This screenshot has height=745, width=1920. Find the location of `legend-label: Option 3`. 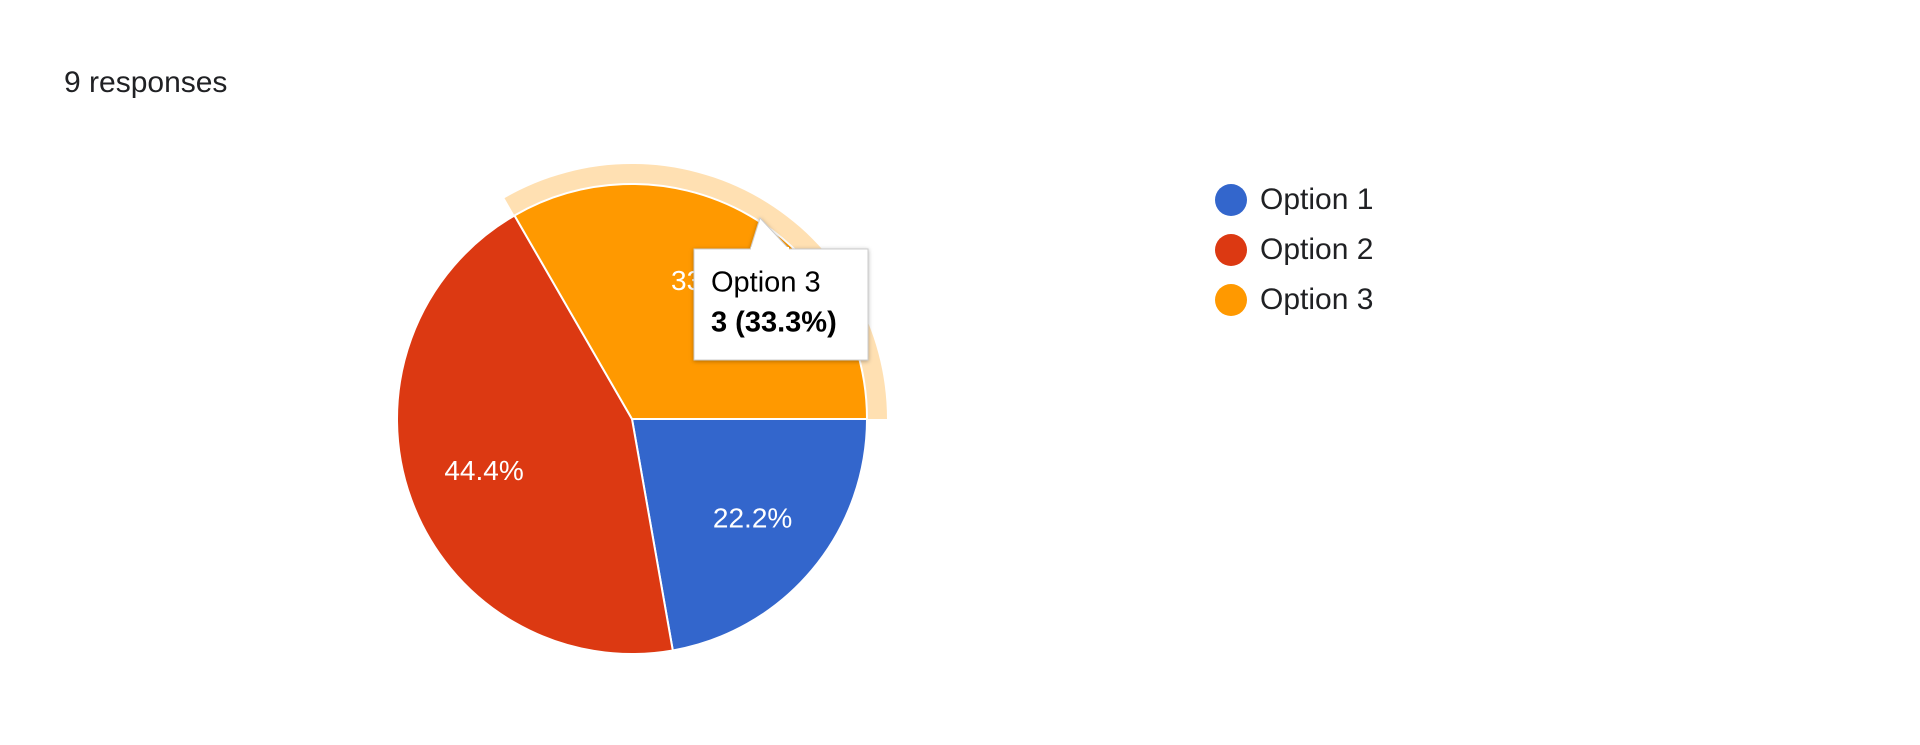

legend-label: Option 3 is located at coordinates (1316, 299).